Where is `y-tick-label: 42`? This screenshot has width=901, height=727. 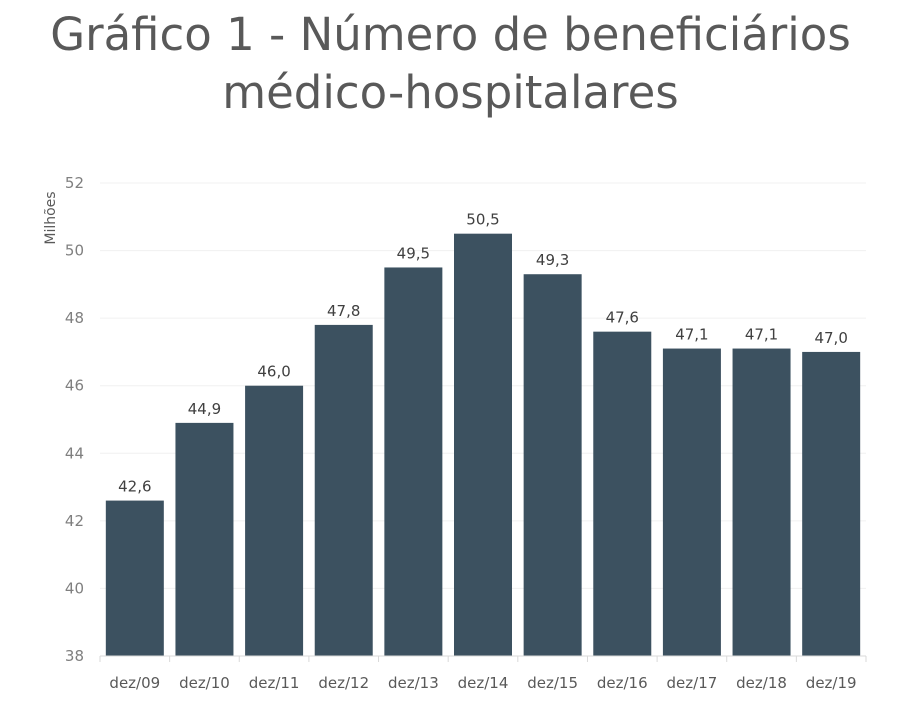
y-tick-label: 42 is located at coordinates (74, 521).